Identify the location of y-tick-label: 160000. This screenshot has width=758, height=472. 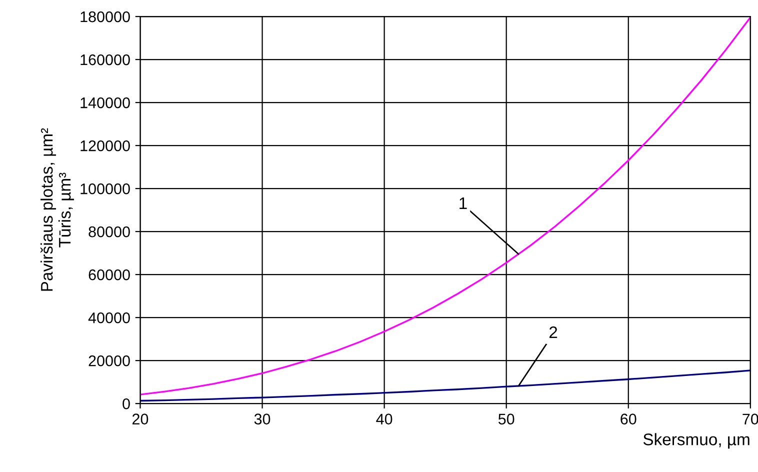
(105, 60).